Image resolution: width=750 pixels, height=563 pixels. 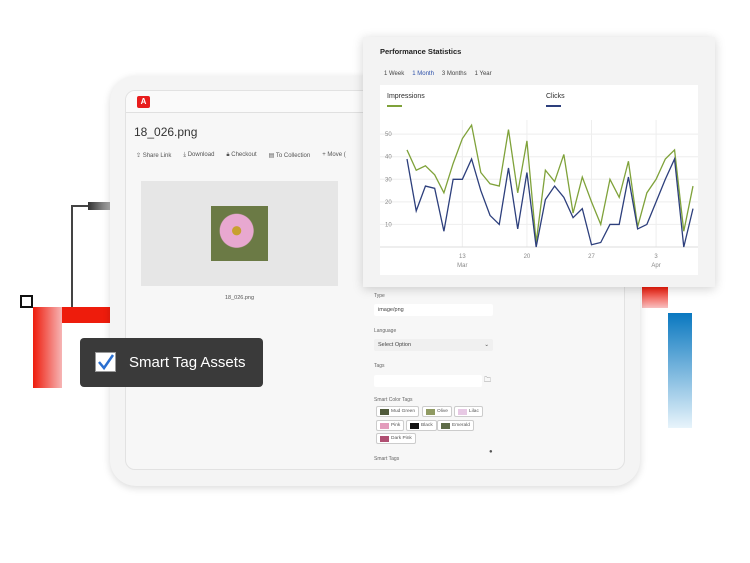 I want to click on legend-impressions: Impressions, so click(x=406, y=96).